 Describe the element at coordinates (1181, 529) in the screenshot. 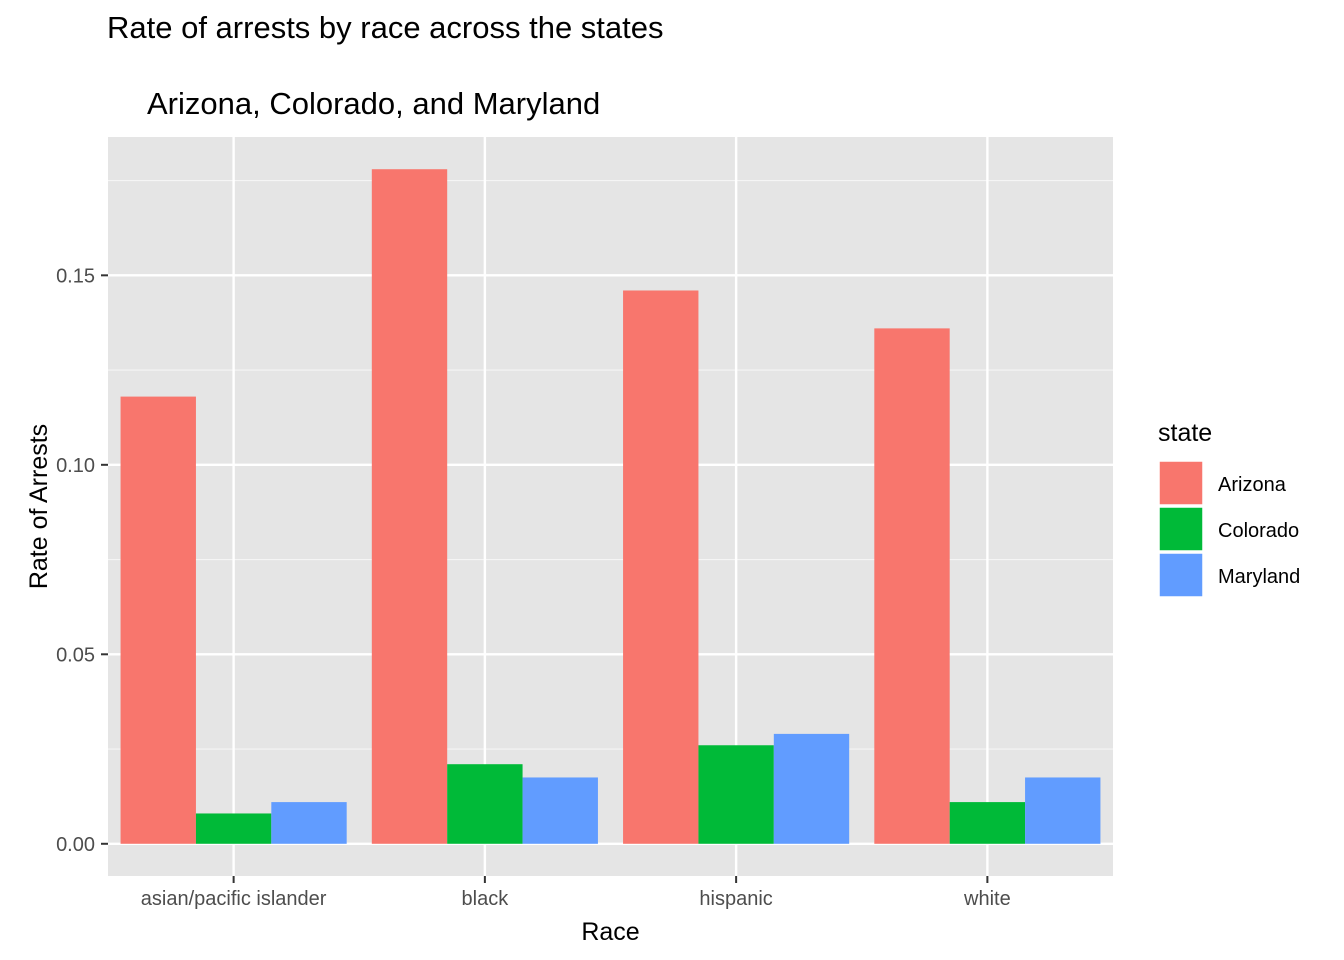

I see `legend-key-colorado` at that location.